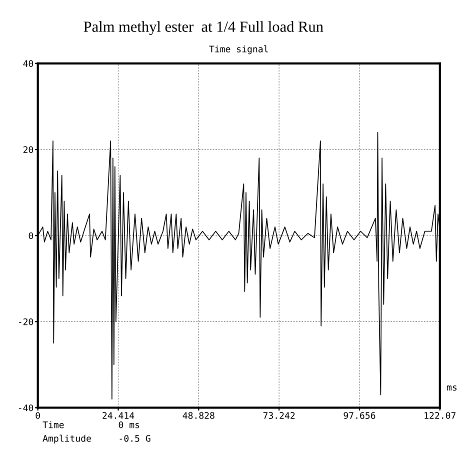  I want to click on text: 0 ms, so click(129, 424).